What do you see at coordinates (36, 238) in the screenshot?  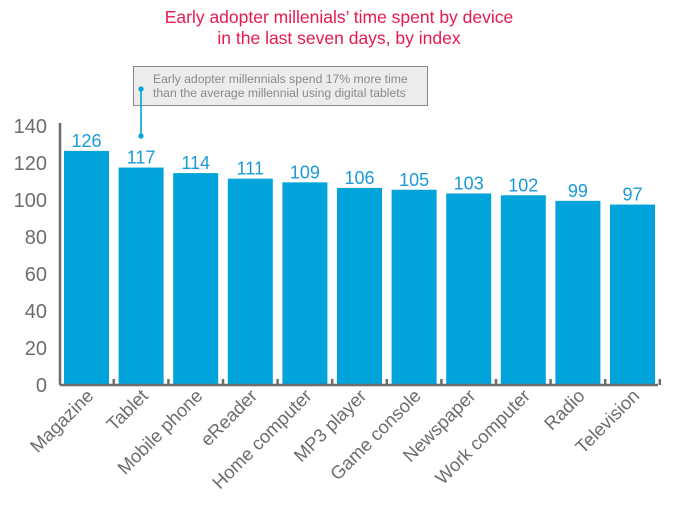 I see `y-tick-label: 80` at bounding box center [36, 238].